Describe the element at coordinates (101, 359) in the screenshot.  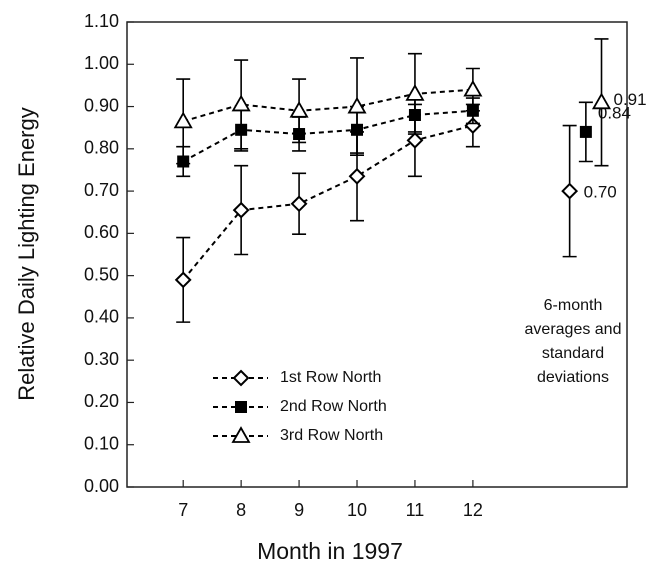
I see `y-tick-label: 0.30` at that location.